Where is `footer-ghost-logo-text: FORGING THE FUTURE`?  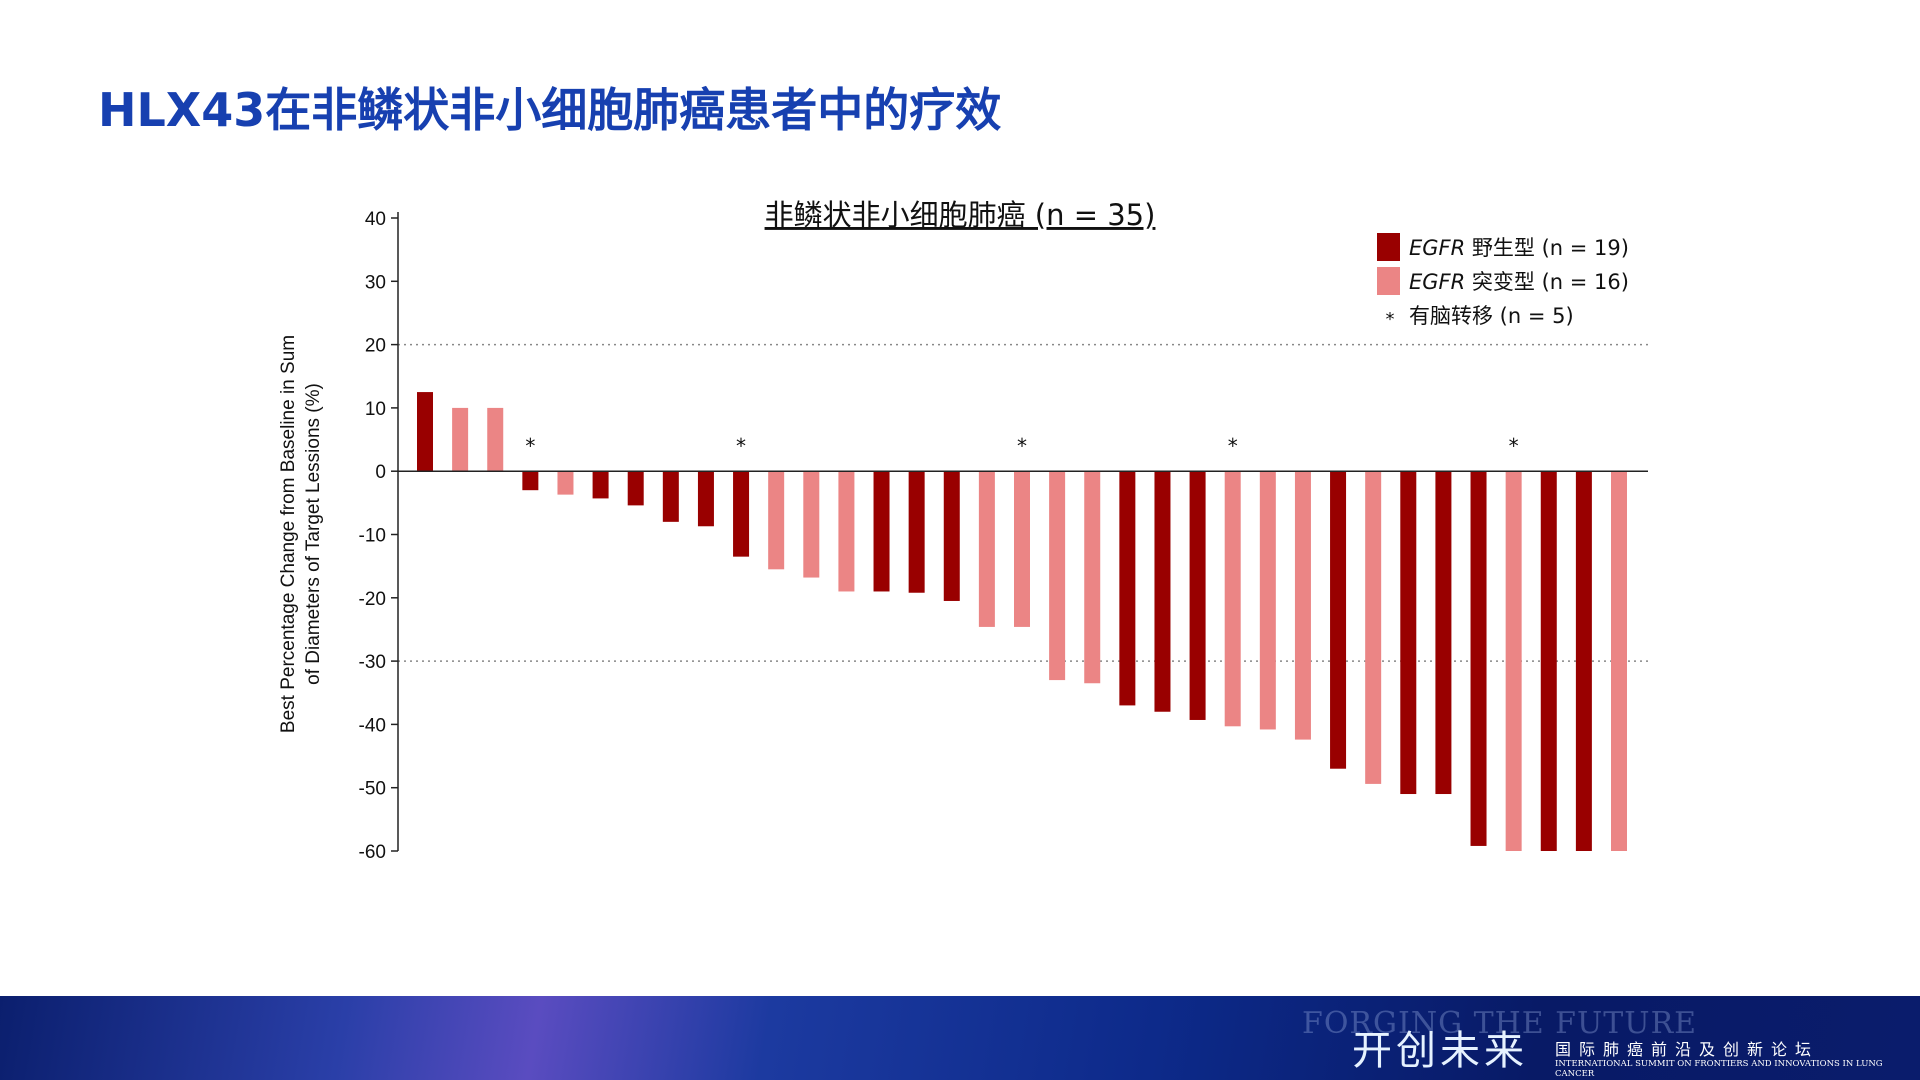
footer-ghost-logo-text: FORGING THE FUTURE is located at coordinates (1500, 1023).